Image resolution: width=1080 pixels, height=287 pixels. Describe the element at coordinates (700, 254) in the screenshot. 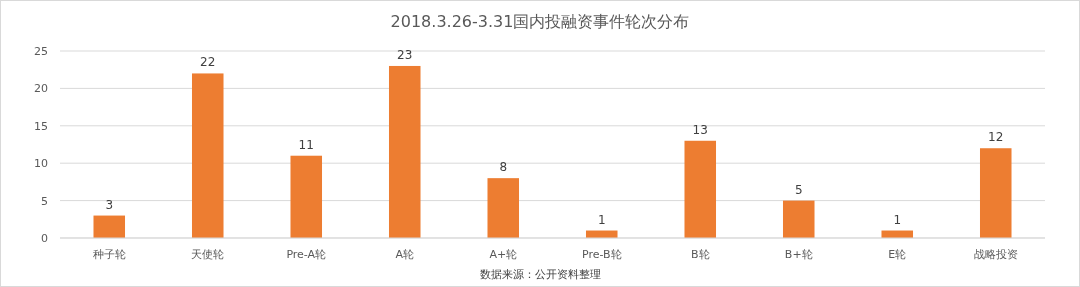

I see `x-tick-label: B轮` at that location.